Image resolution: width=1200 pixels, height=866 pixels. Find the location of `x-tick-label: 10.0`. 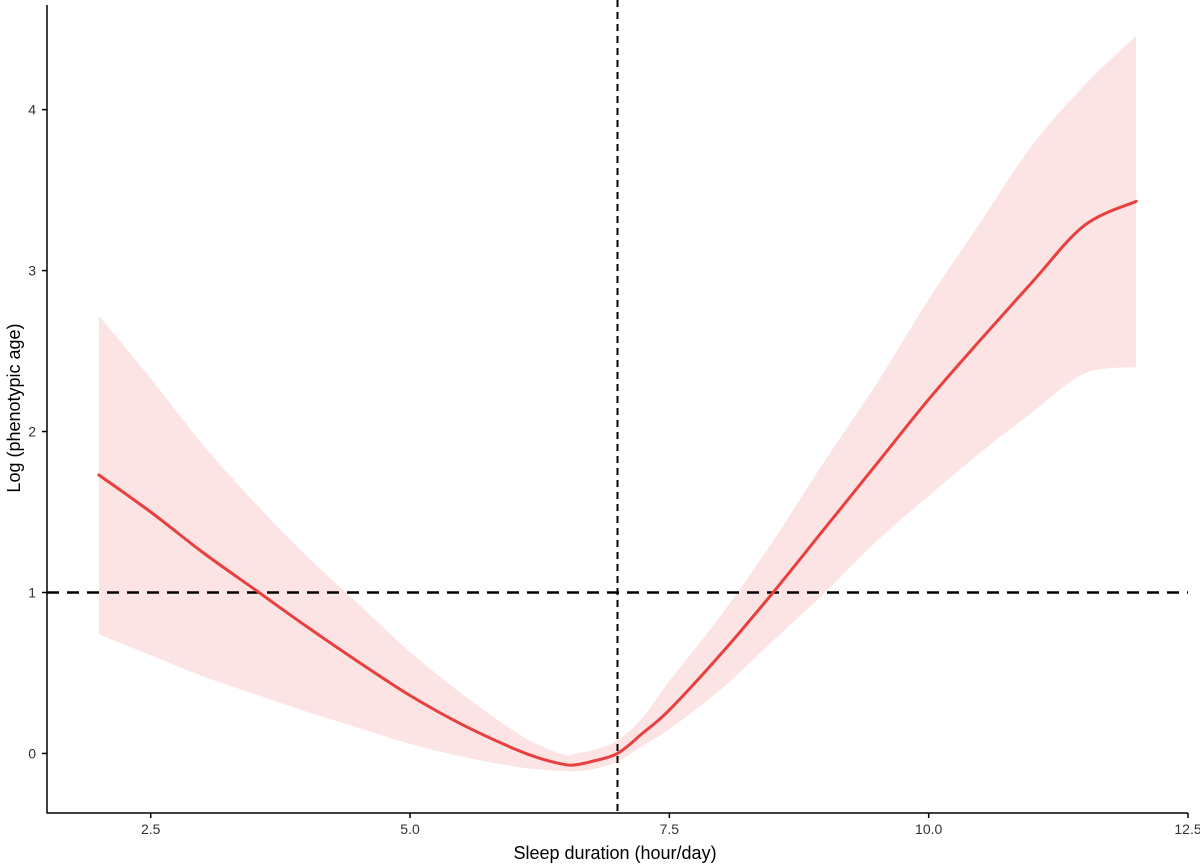

x-tick-label: 10.0 is located at coordinates (928, 829).